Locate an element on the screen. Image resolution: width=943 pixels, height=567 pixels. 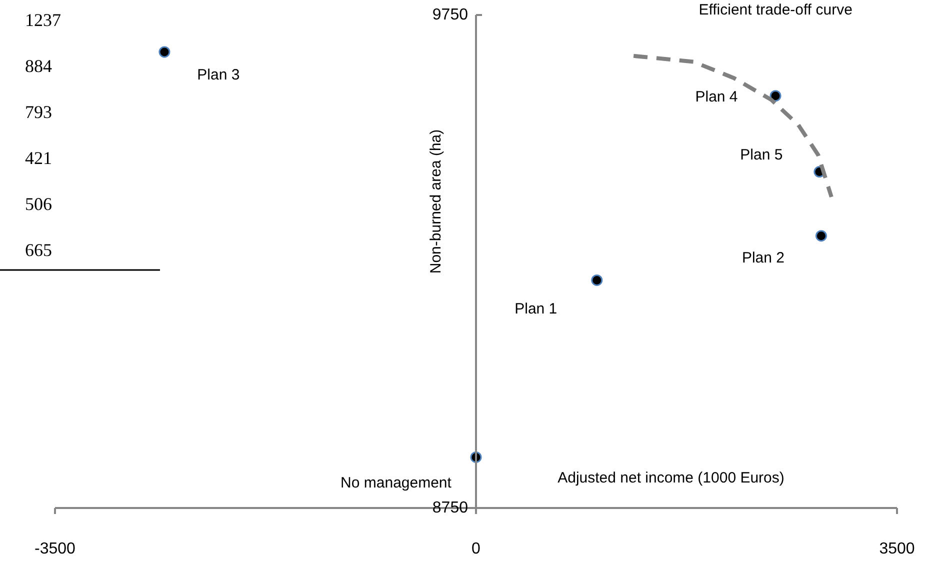
y-tick-label: 8750 is located at coordinates (450, 508).